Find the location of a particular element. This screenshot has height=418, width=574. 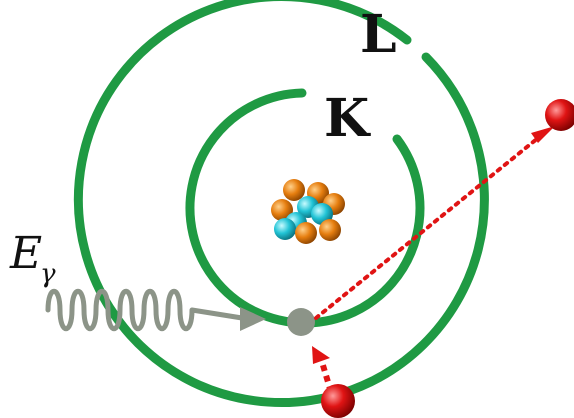

inner-shell-label: K is located at coordinates (347, 118).